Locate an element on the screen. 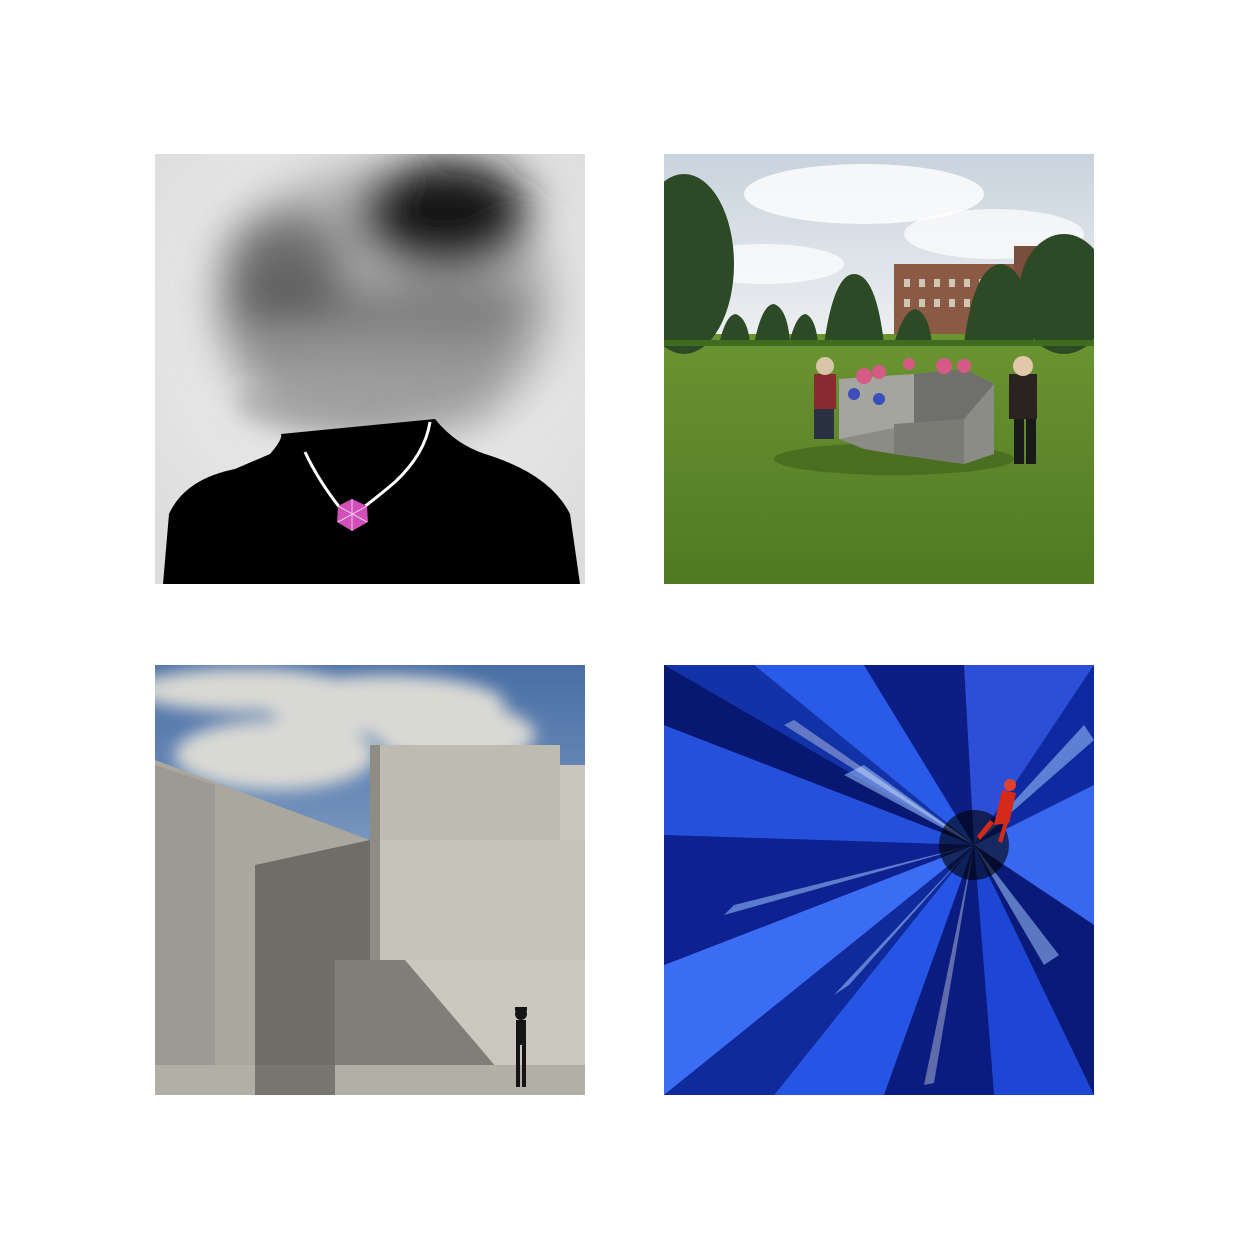 The width and height of the screenshot is (1250, 1250). concrete-architecture-image is located at coordinates (370, 880).